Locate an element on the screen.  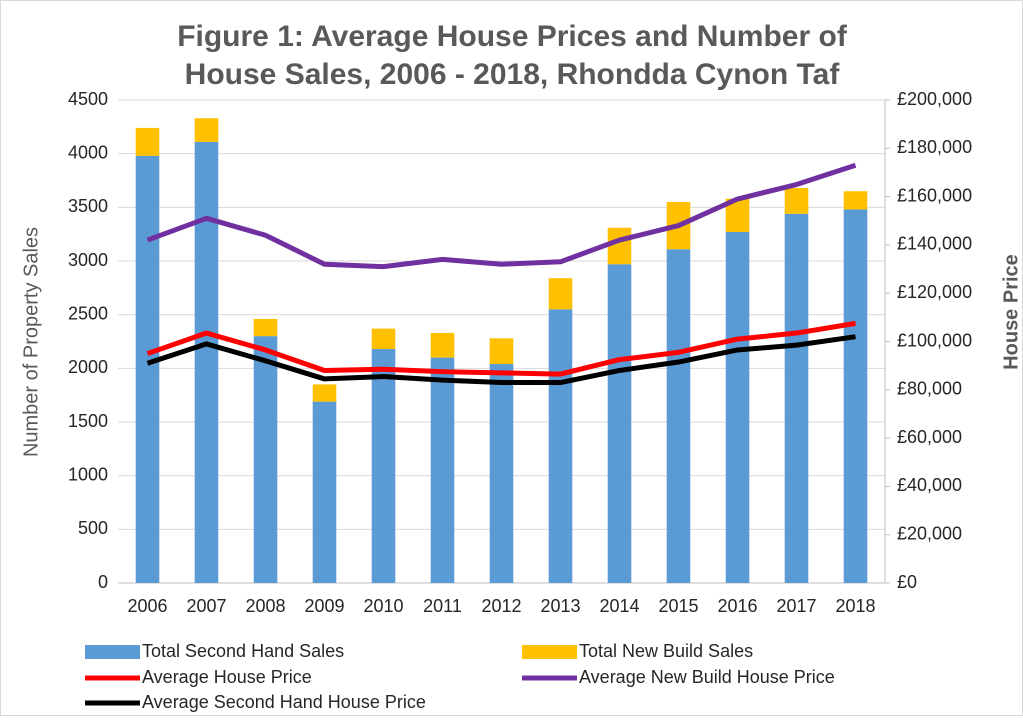
y2-tick-label: £60,000 is located at coordinates (929, 437).